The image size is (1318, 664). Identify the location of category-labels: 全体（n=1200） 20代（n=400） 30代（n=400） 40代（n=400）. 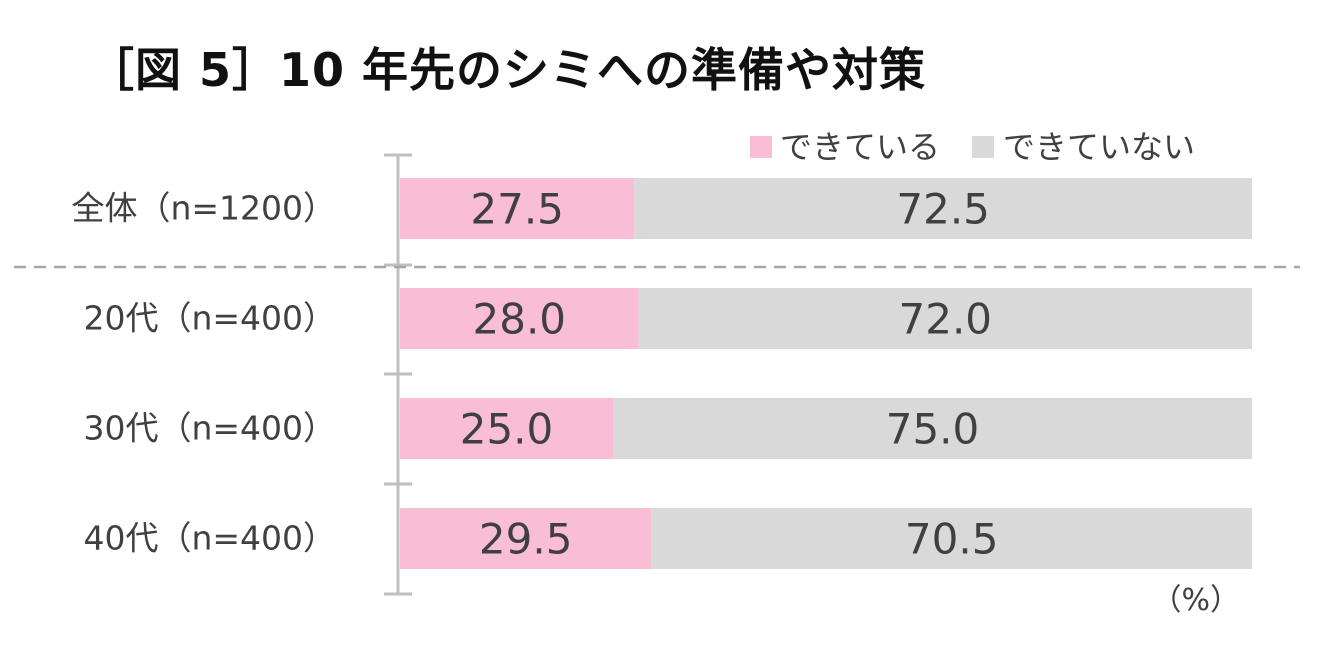
(203, 373).